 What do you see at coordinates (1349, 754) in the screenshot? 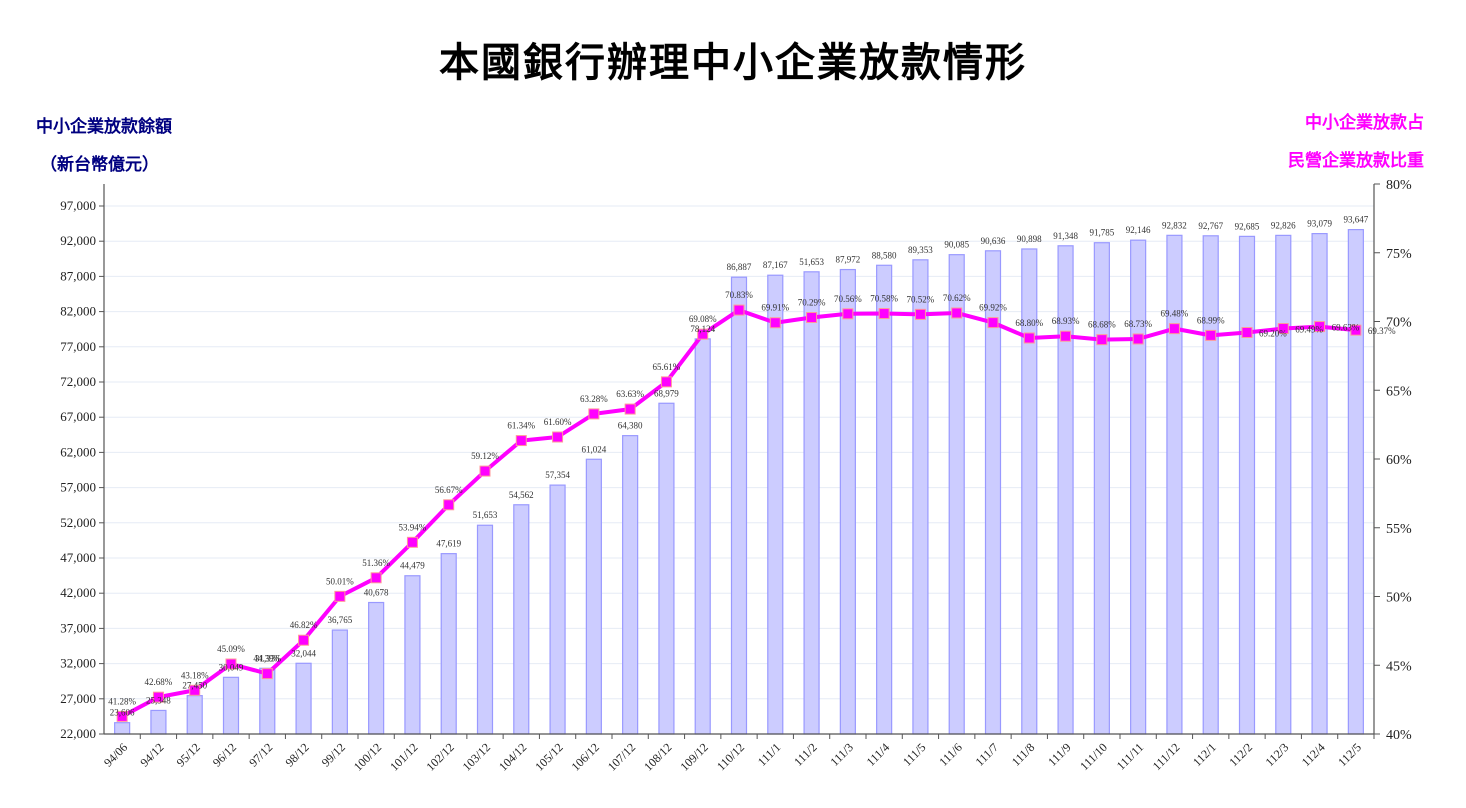
I see `x-tick-label: 112/5` at bounding box center [1349, 754].